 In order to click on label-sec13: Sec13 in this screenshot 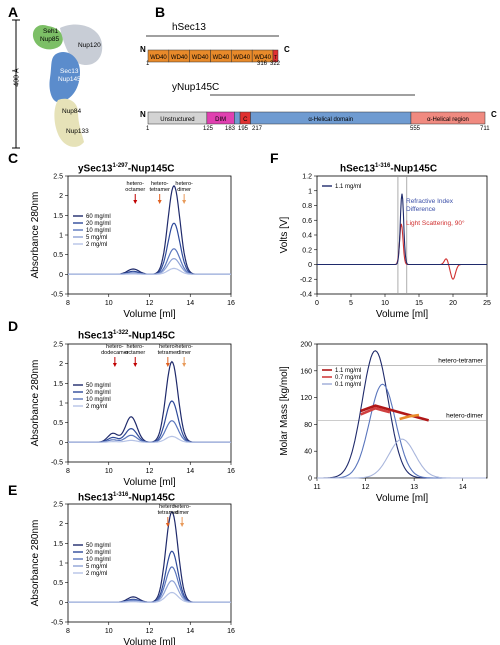, I will do `click(69, 71)`.